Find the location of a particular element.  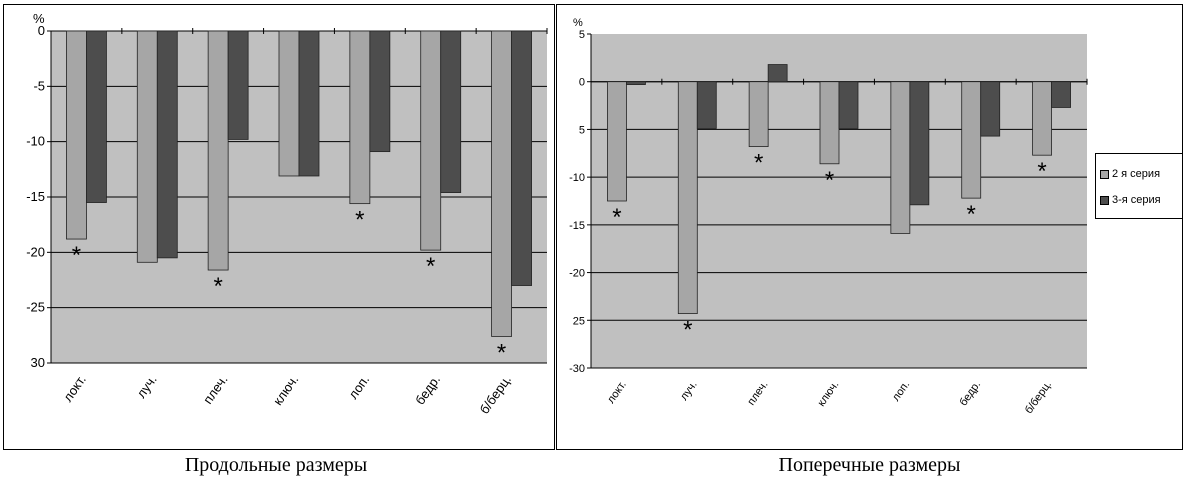

caption-transverse: Поперечные размеры is located at coordinates (869, 465).